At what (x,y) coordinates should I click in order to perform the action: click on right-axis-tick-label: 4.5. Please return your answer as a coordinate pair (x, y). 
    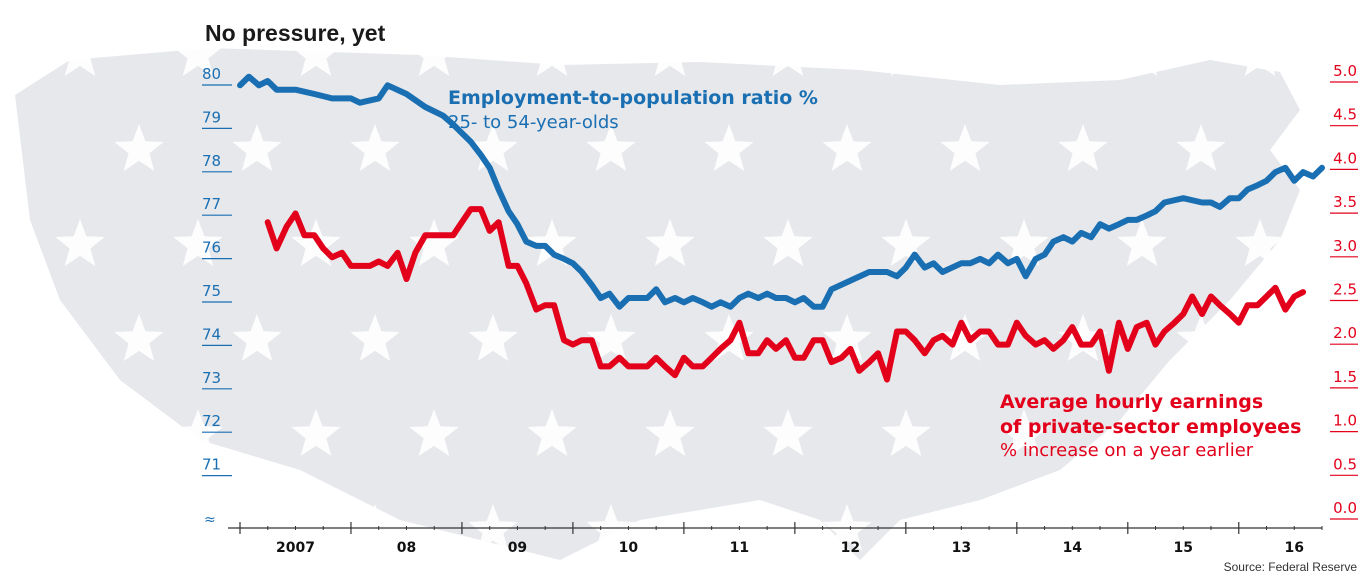
    Looking at the image, I should click on (1345, 115).